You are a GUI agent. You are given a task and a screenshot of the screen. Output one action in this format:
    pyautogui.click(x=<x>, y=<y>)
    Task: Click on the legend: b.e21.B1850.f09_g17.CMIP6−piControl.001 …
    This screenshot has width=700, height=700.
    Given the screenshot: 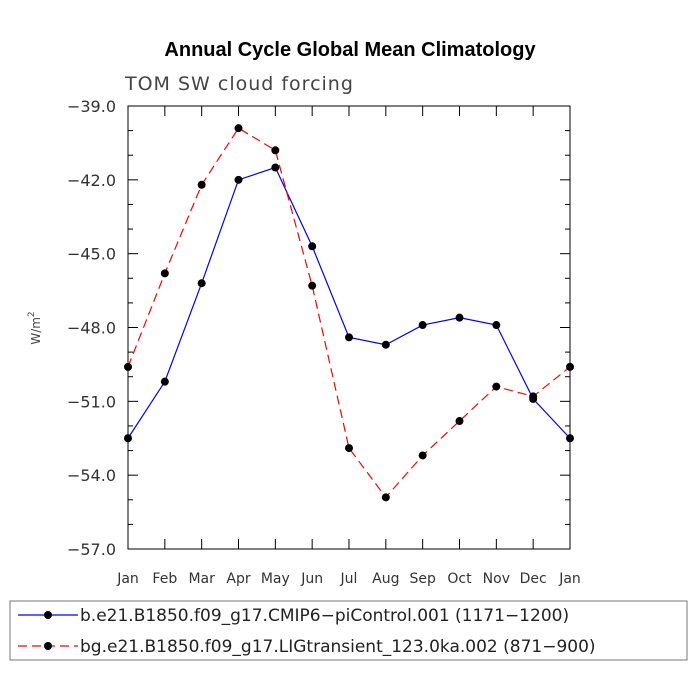 What is the action you would take?
    pyautogui.click(x=307, y=631)
    